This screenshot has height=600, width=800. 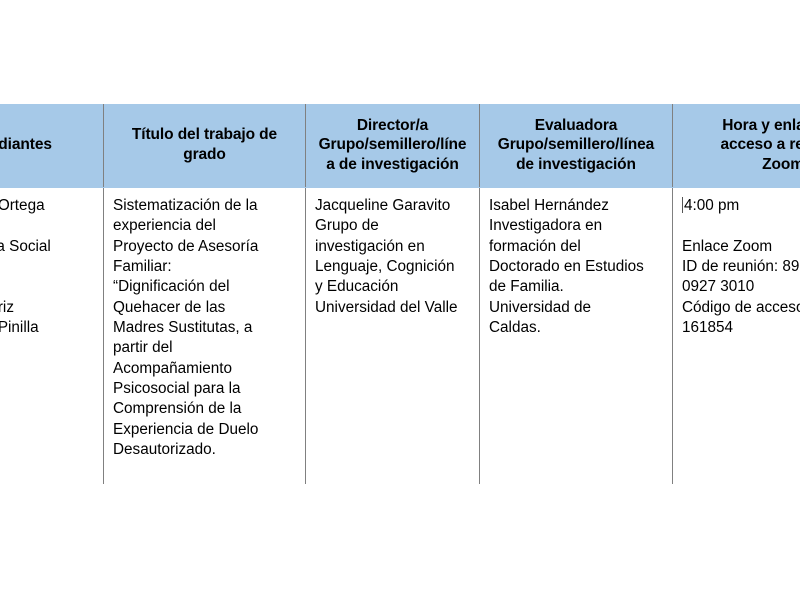 What do you see at coordinates (186, 429) in the screenshot?
I see `title-line: Experiencia de Duelo` at bounding box center [186, 429].